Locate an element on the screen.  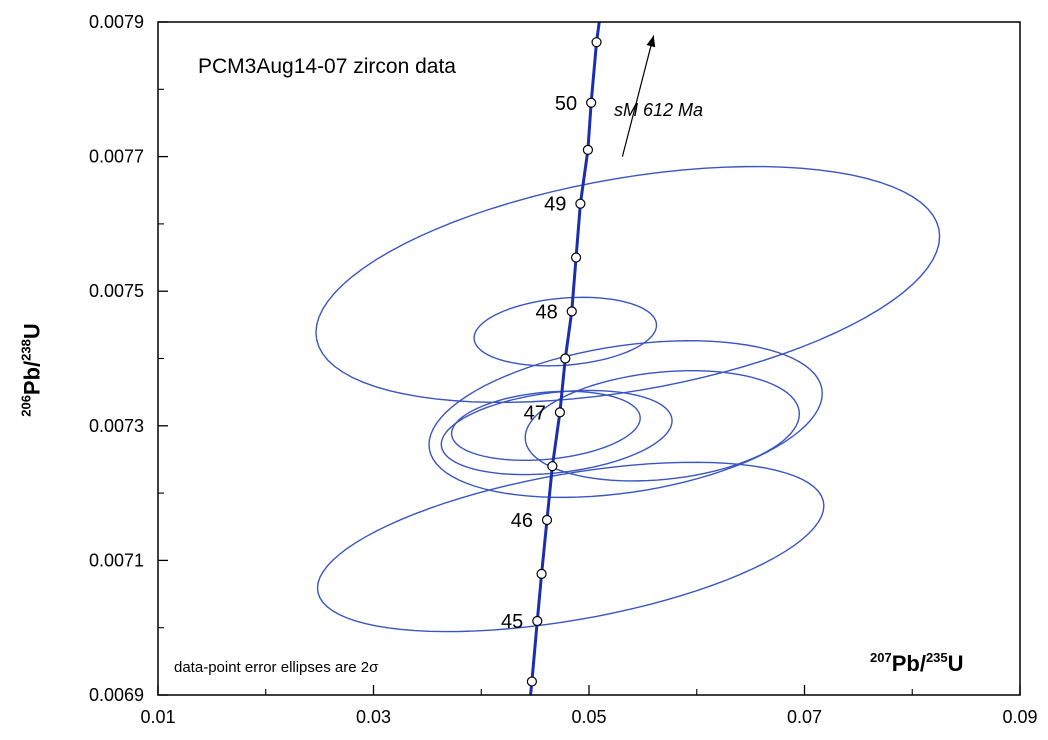
age-label: 47 is located at coordinates (535, 413).